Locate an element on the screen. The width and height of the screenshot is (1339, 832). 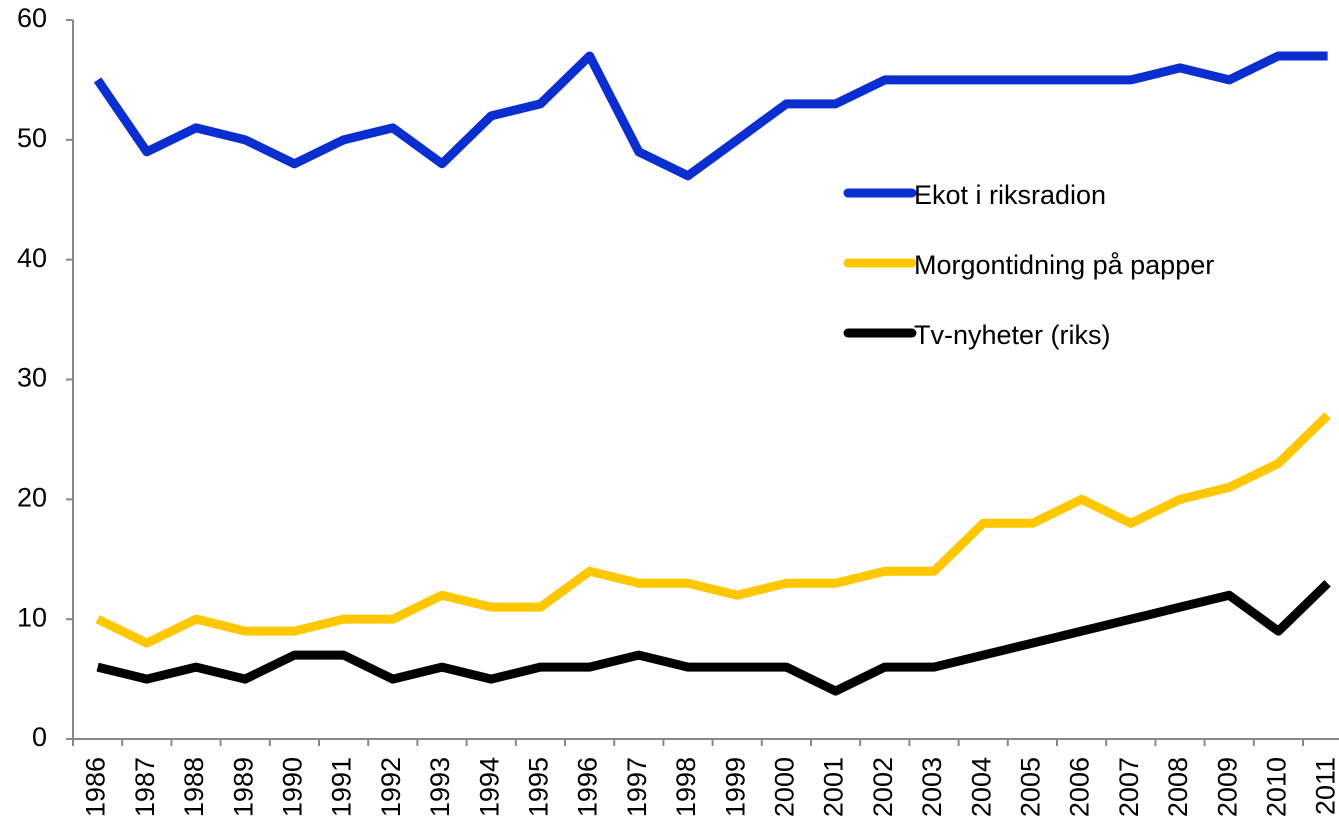
x-tick-label: 1993 is located at coordinates (440, 787).